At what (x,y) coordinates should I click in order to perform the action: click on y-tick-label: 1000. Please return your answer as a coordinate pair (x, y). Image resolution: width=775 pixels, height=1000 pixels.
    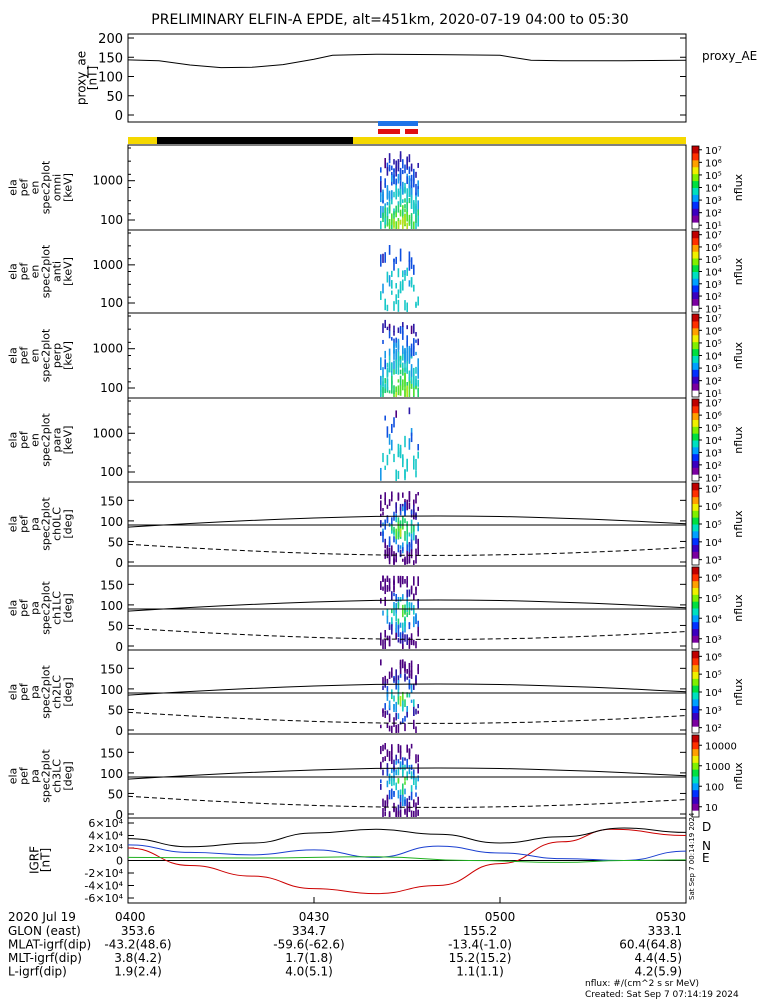
    Looking at the image, I should click on (107, 349).